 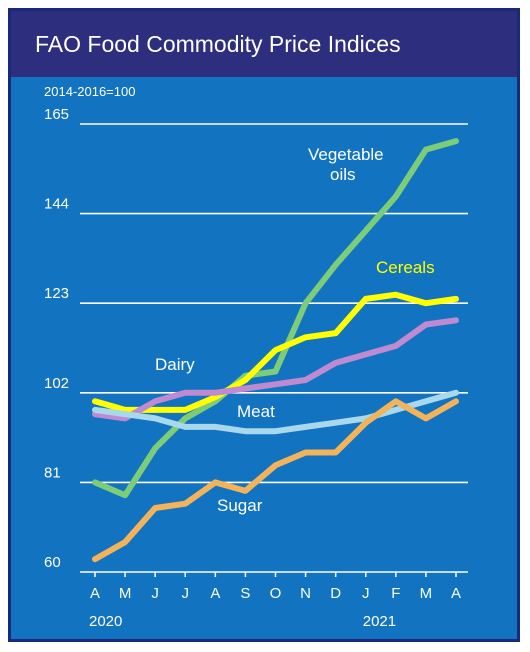 What do you see at coordinates (56, 383) in the screenshot?
I see `y-tick-label: 102` at bounding box center [56, 383].